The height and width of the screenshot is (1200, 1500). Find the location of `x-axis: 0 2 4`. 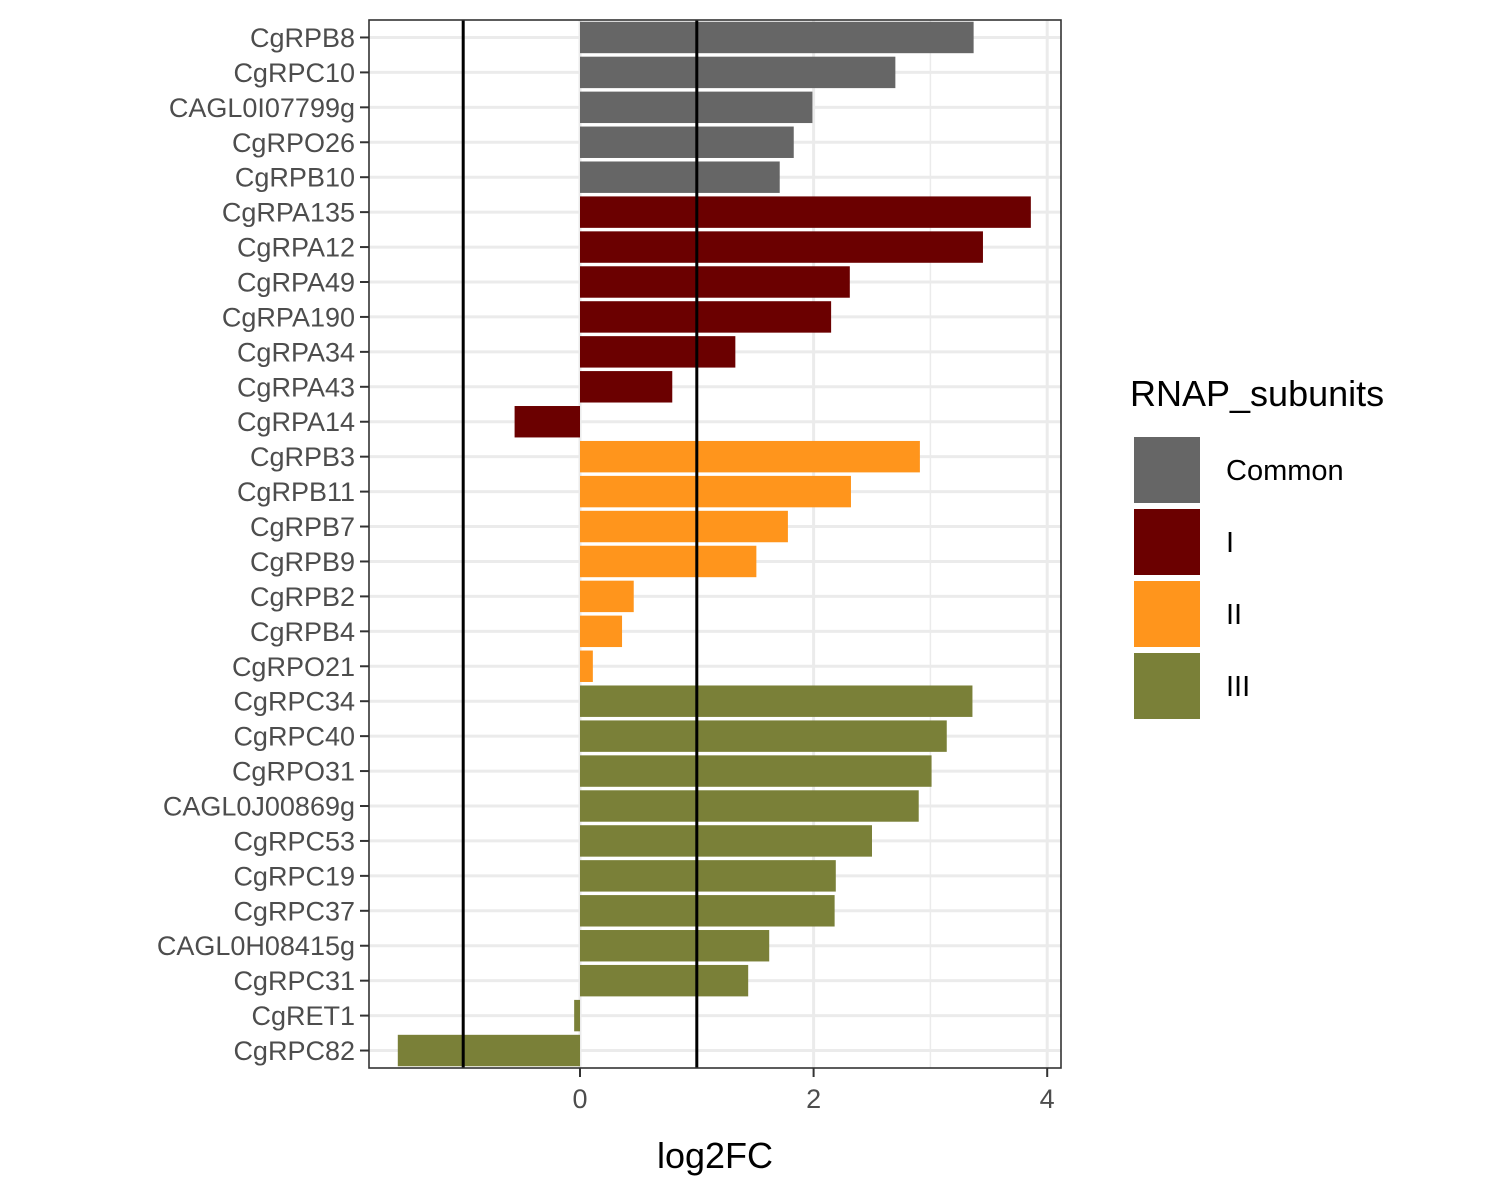

x-axis: 0 2 4 is located at coordinates (813, 1091).